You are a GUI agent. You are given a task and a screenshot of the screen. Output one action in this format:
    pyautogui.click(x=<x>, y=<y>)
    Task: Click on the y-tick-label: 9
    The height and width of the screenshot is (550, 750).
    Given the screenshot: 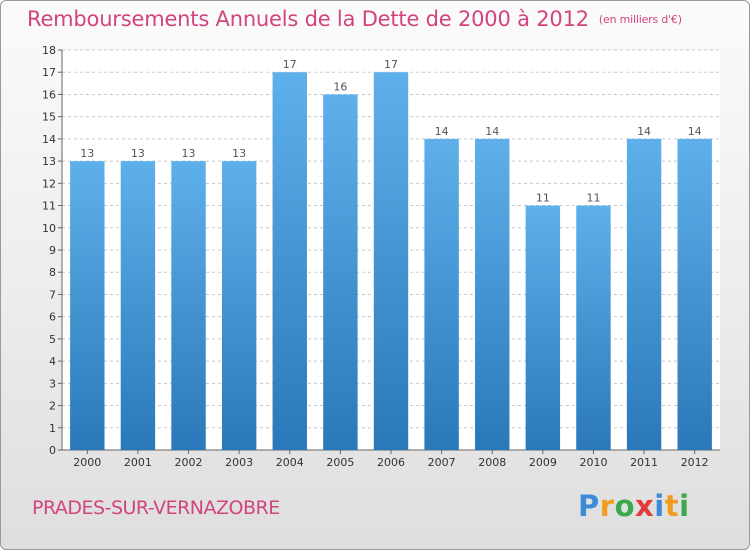 What is the action you would take?
    pyautogui.click(x=52, y=250)
    